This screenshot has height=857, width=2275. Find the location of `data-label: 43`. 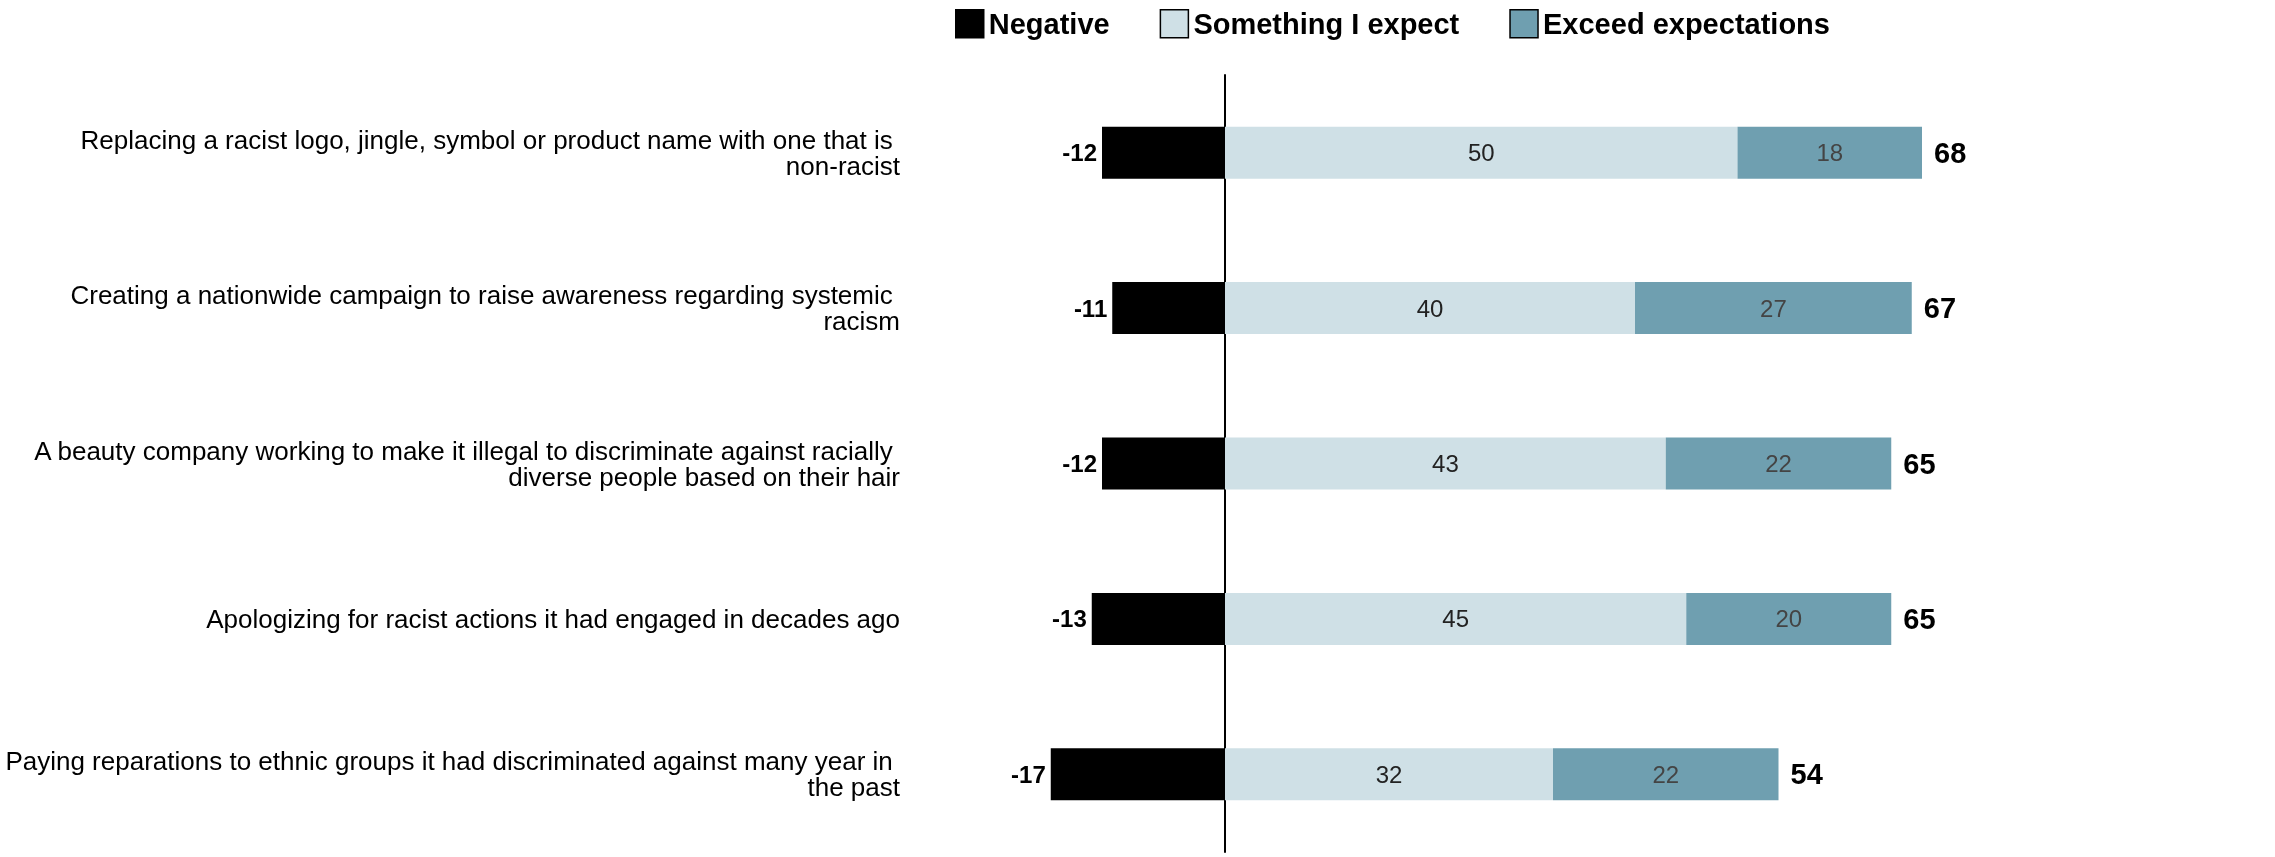

data-label: 43 is located at coordinates (1445, 463).